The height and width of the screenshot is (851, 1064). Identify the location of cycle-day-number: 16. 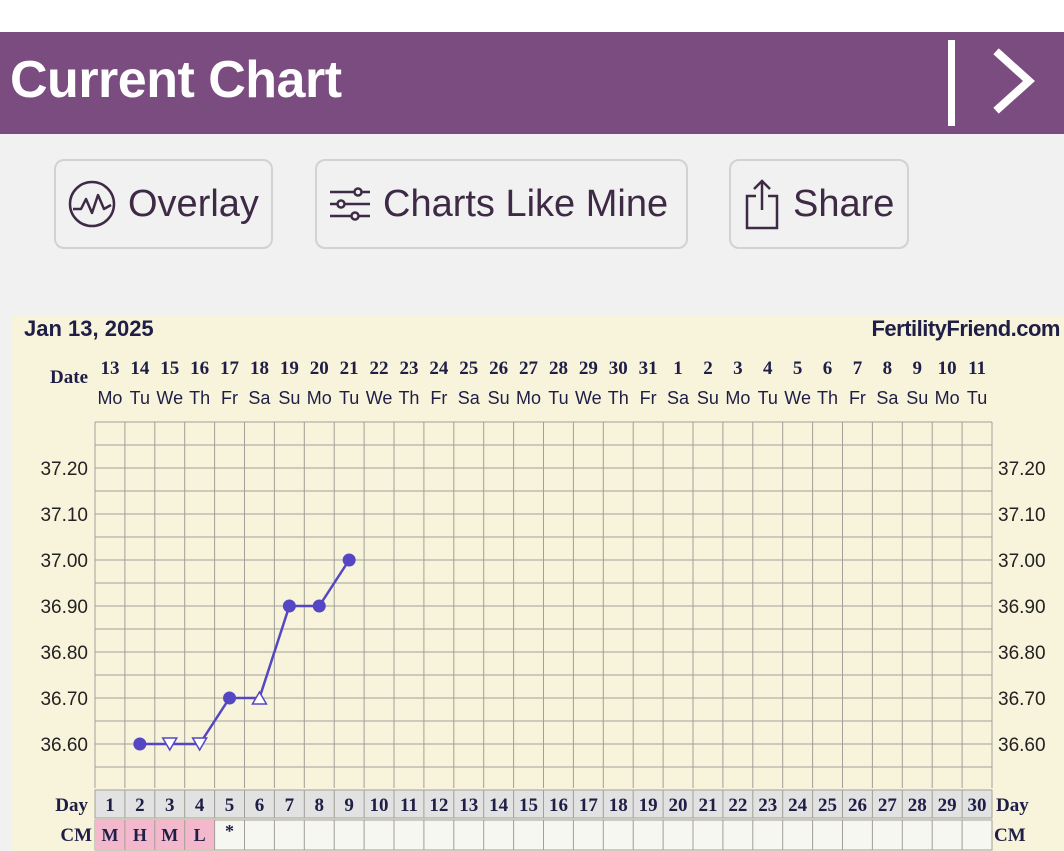
(558, 805).